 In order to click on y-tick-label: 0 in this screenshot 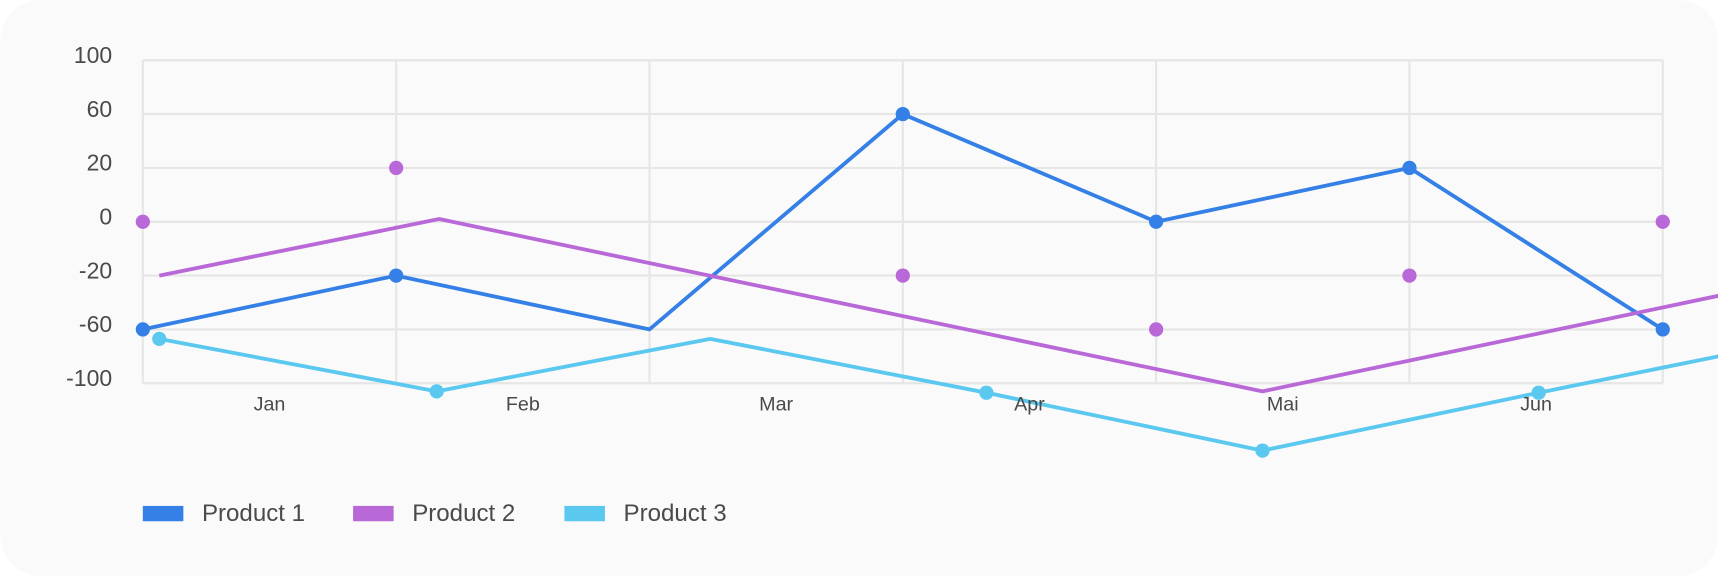, I will do `click(105, 217)`.